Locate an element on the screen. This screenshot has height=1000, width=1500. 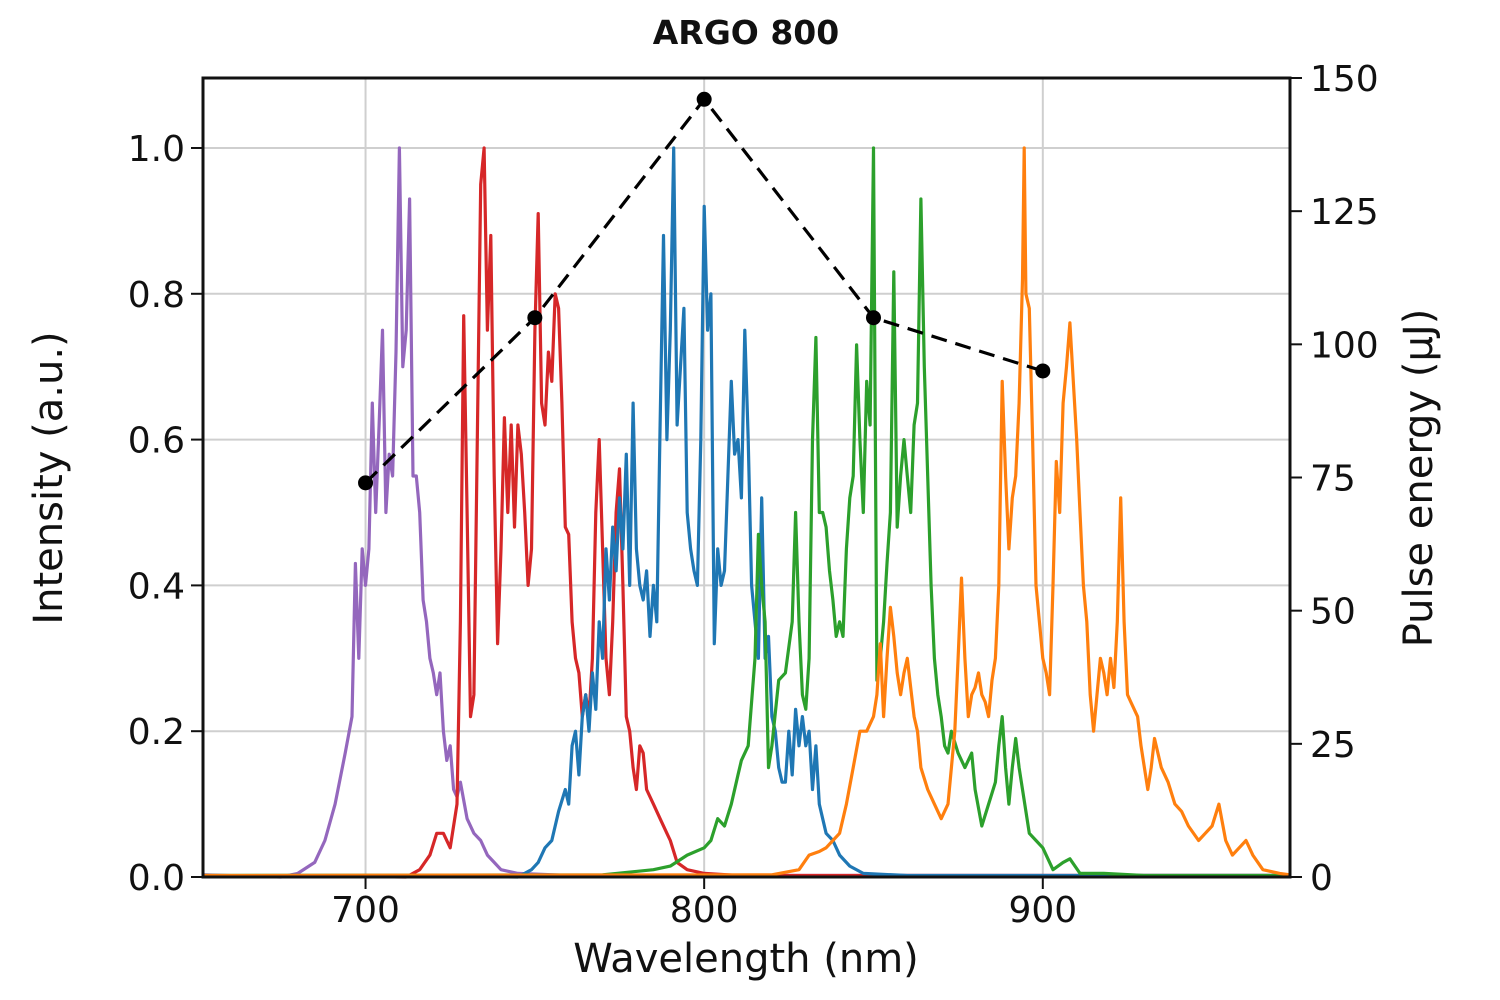
y-tick-label: 0.6 is located at coordinates (156, 441).